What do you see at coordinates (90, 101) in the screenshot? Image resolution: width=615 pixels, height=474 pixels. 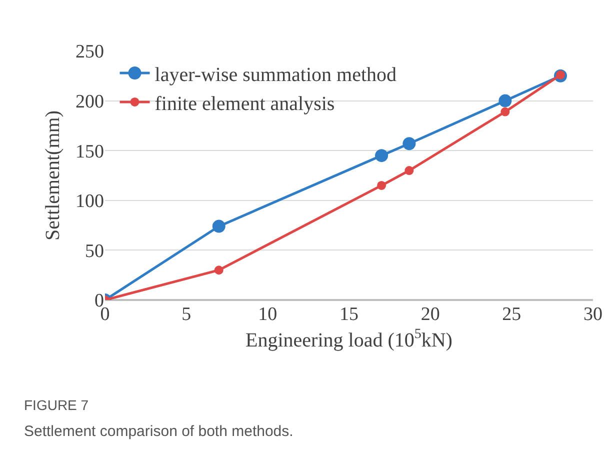 I see `y-tick-label: 200` at bounding box center [90, 101].